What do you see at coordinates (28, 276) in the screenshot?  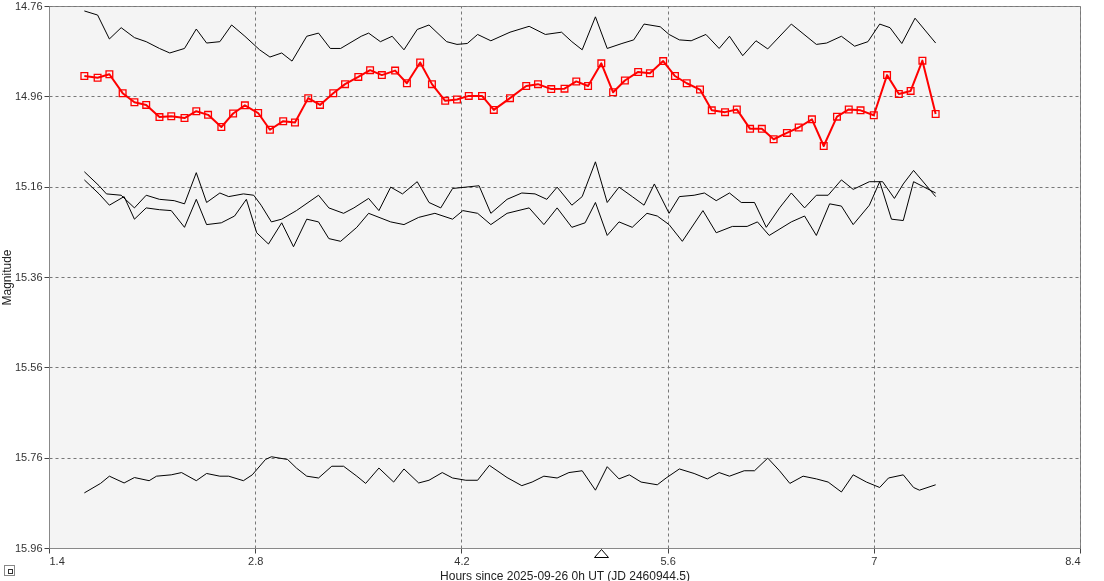 I see `y-tick-label: 15.36` at bounding box center [28, 276].